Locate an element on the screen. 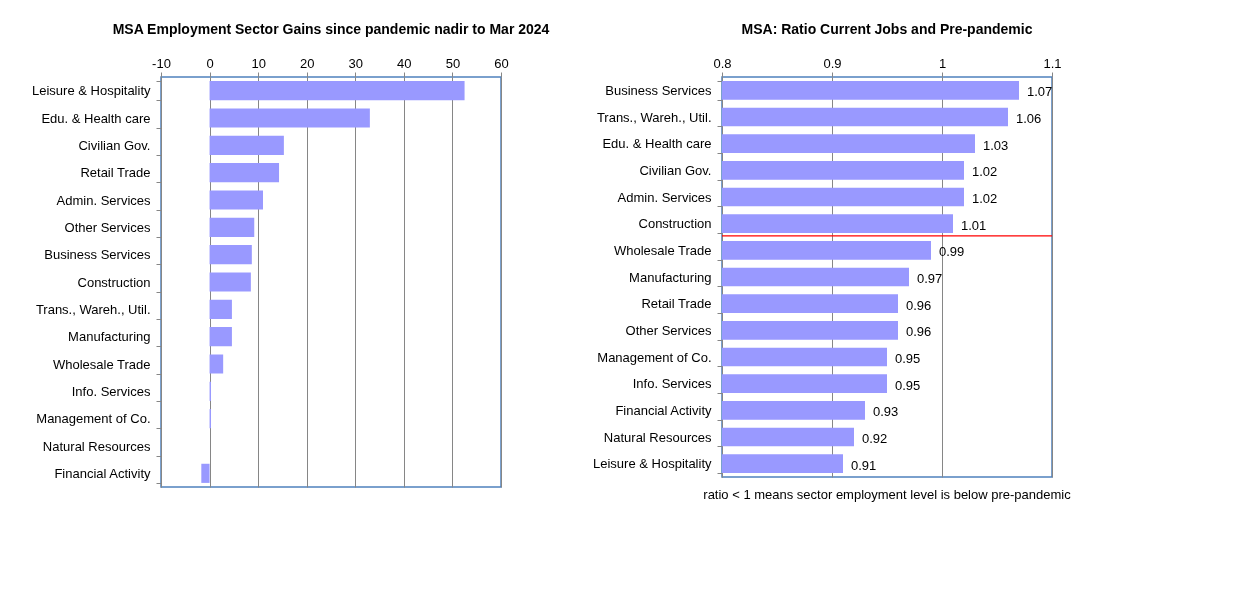 This screenshot has width=1250, height=605. data-label: 1.07 is located at coordinates (1040, 92).